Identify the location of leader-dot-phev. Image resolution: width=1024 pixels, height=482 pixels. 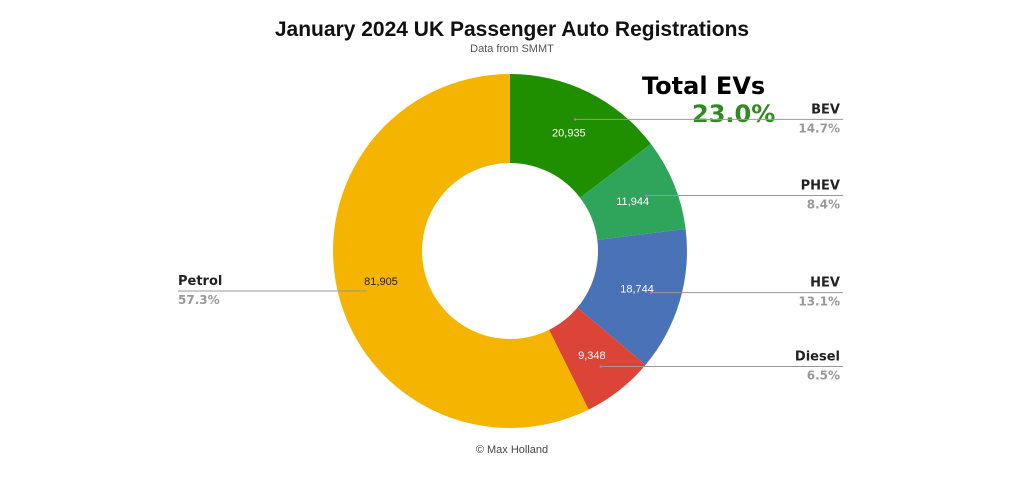
(646, 195).